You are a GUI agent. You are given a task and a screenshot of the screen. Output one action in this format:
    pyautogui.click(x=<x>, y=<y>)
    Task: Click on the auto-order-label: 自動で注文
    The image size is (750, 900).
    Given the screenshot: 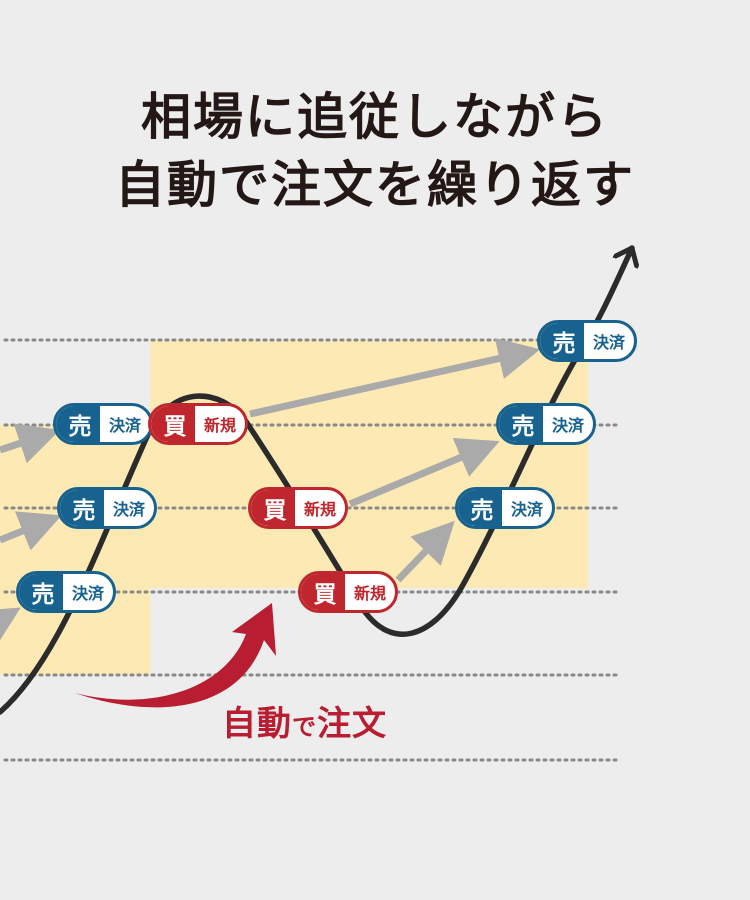 What is the action you would take?
    pyautogui.click(x=304, y=720)
    